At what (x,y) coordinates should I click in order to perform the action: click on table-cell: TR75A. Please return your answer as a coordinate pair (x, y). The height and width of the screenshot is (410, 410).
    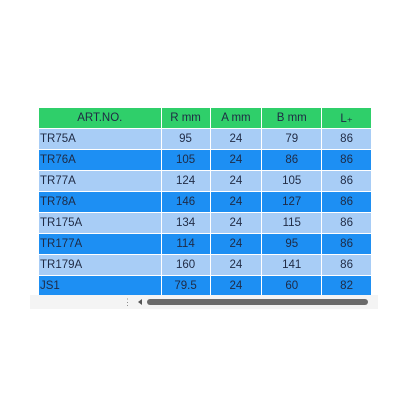
    Looking at the image, I should click on (100, 139).